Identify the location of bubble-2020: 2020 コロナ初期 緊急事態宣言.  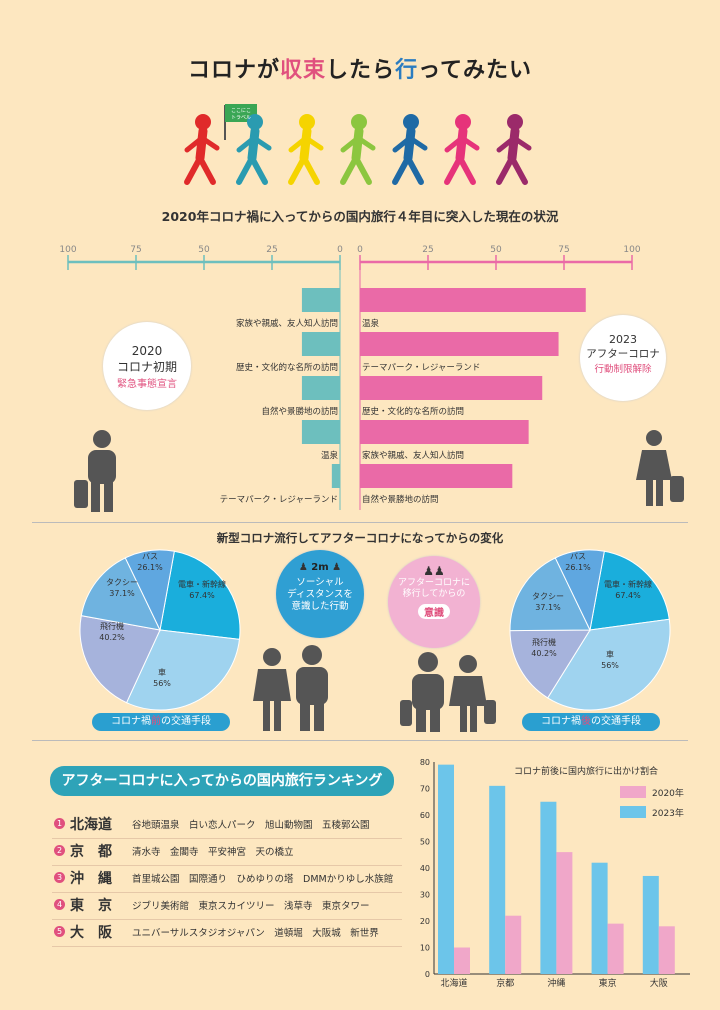
(147, 366).